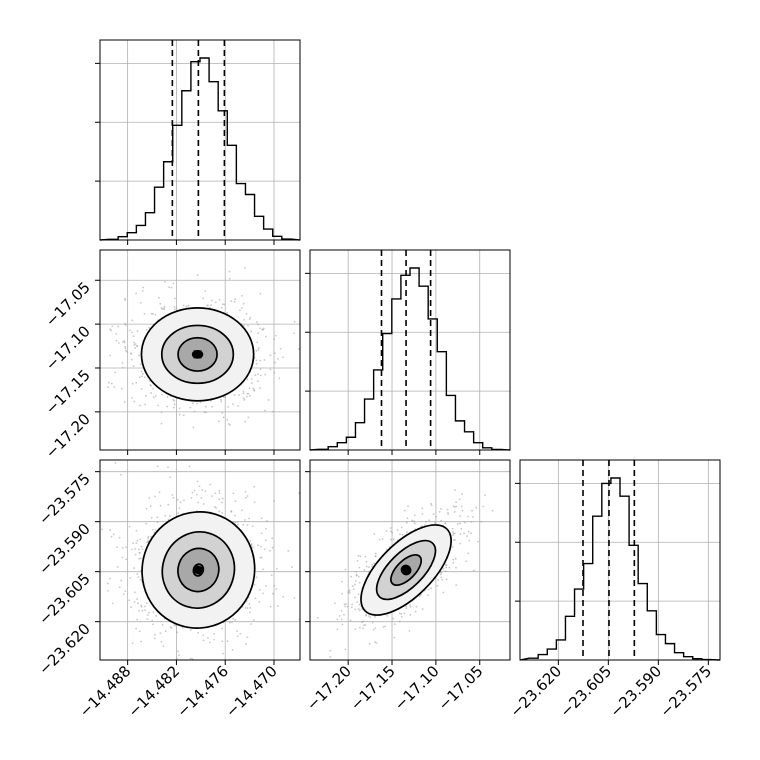 Image resolution: width=760 pixels, height=760 pixels. Describe the element at coordinates (251, 691) in the screenshot. I see `x-tick-label: −14.470` at that location.